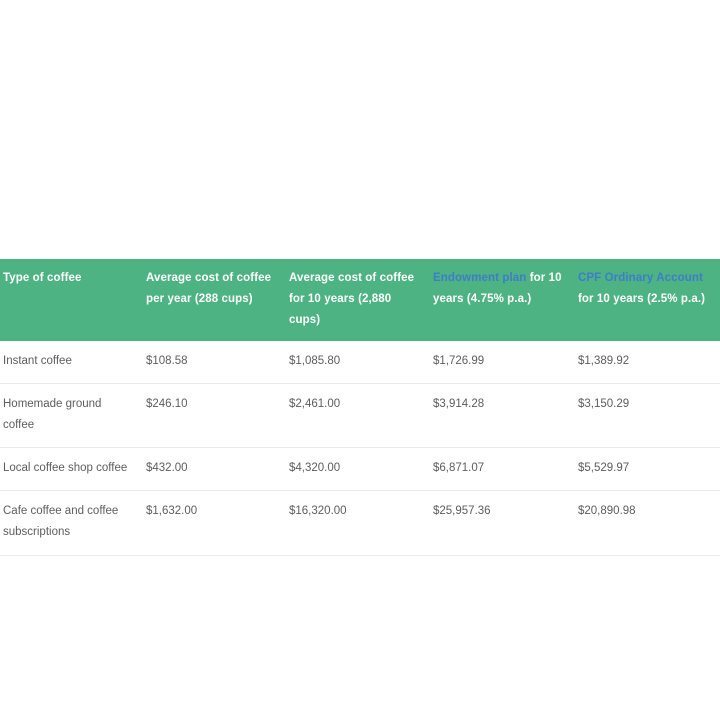  What do you see at coordinates (505, 362) in the screenshot?
I see `cell-endowment-10-years: $1,726.99` at bounding box center [505, 362].